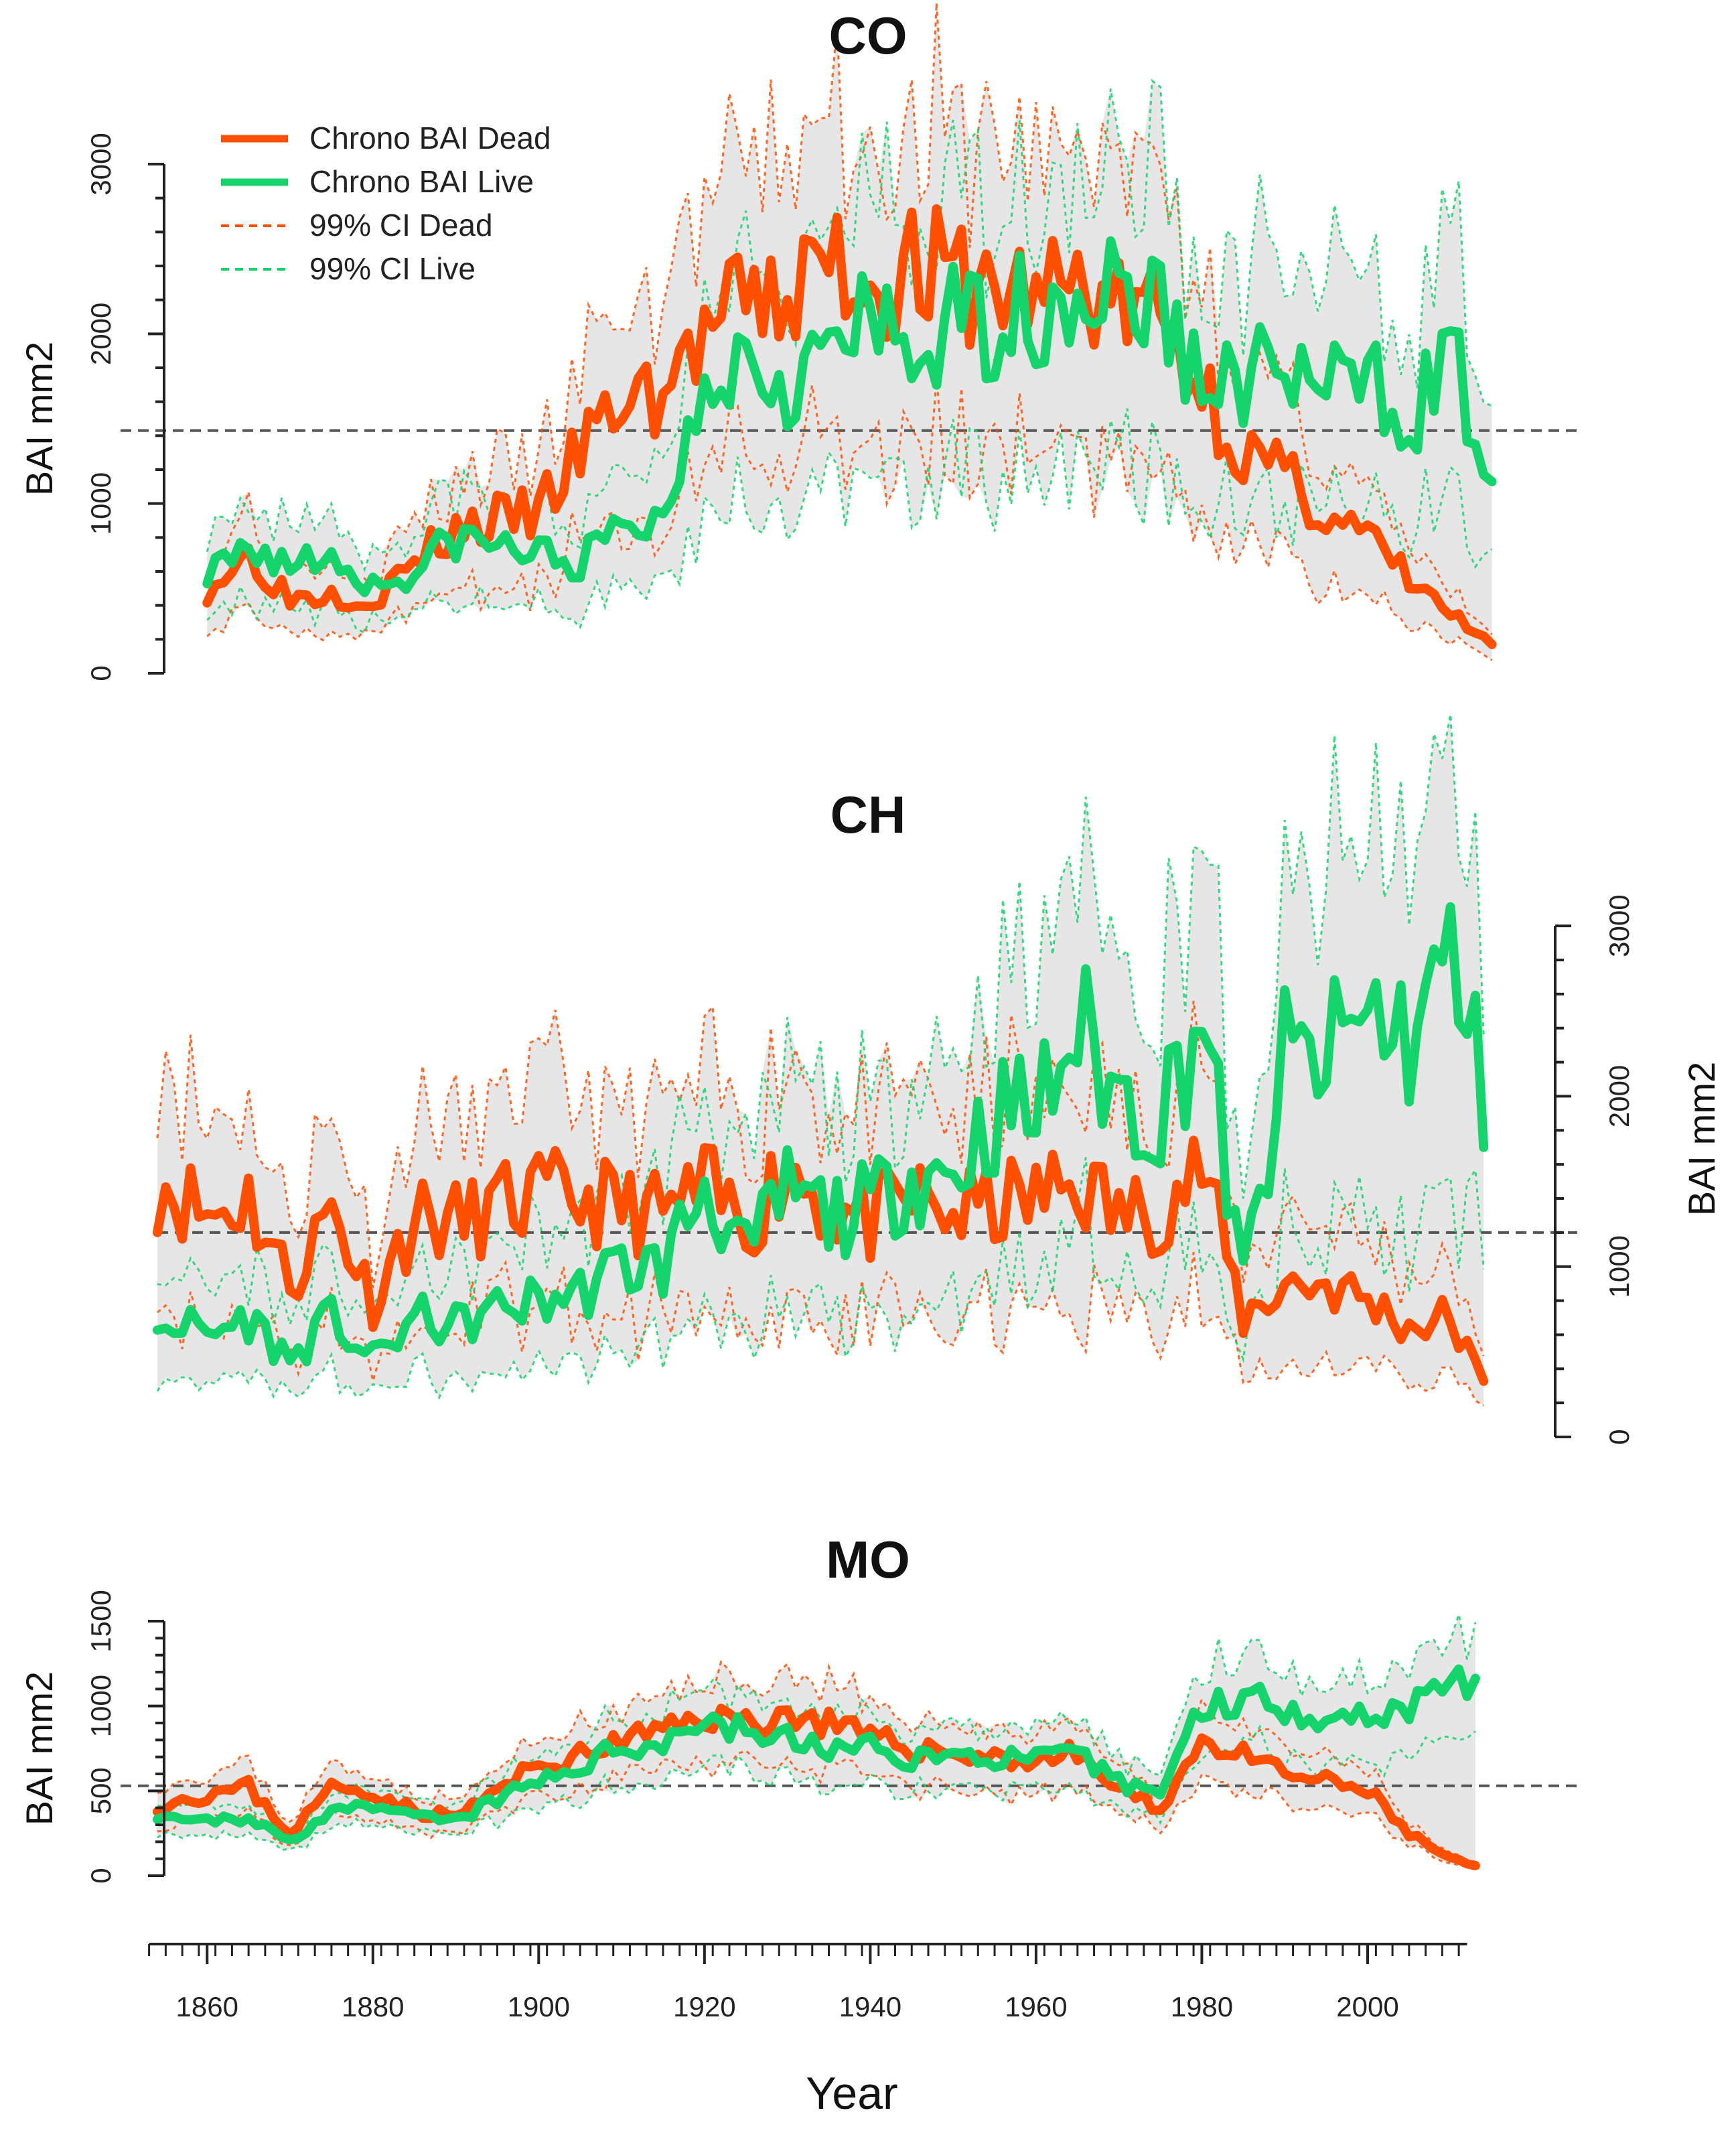 This screenshot has width=1736, height=2137. Describe the element at coordinates (421, 181) in the screenshot. I see `legend-live-line-label: Chrono BAI Live` at that location.